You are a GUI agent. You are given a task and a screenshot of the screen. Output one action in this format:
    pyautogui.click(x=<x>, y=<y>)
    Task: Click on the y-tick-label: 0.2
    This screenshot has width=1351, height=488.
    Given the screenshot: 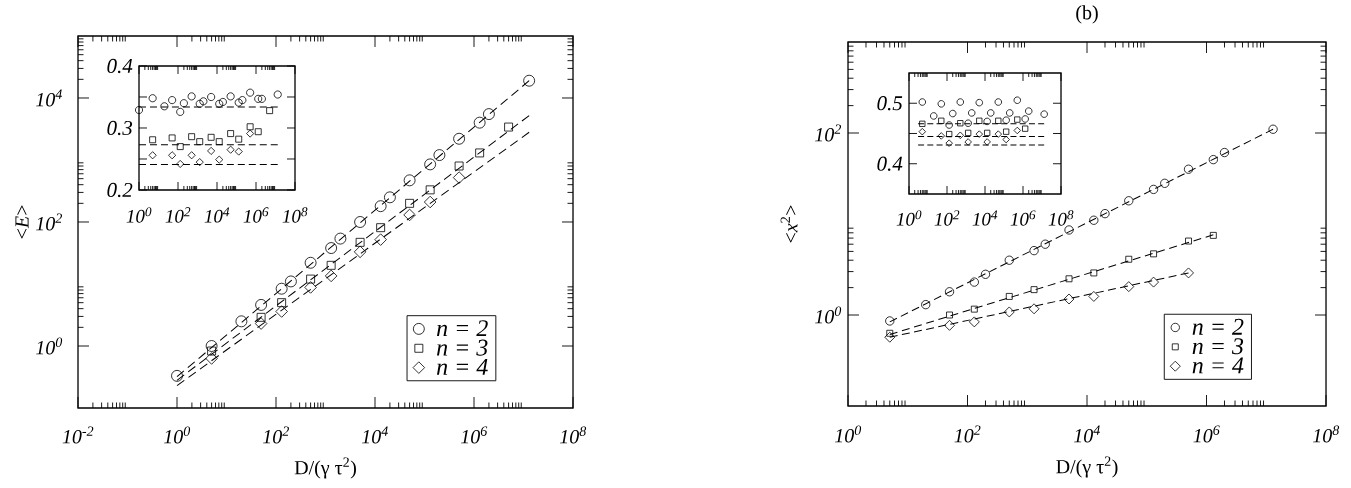 What is the action you would take?
    pyautogui.click(x=120, y=190)
    